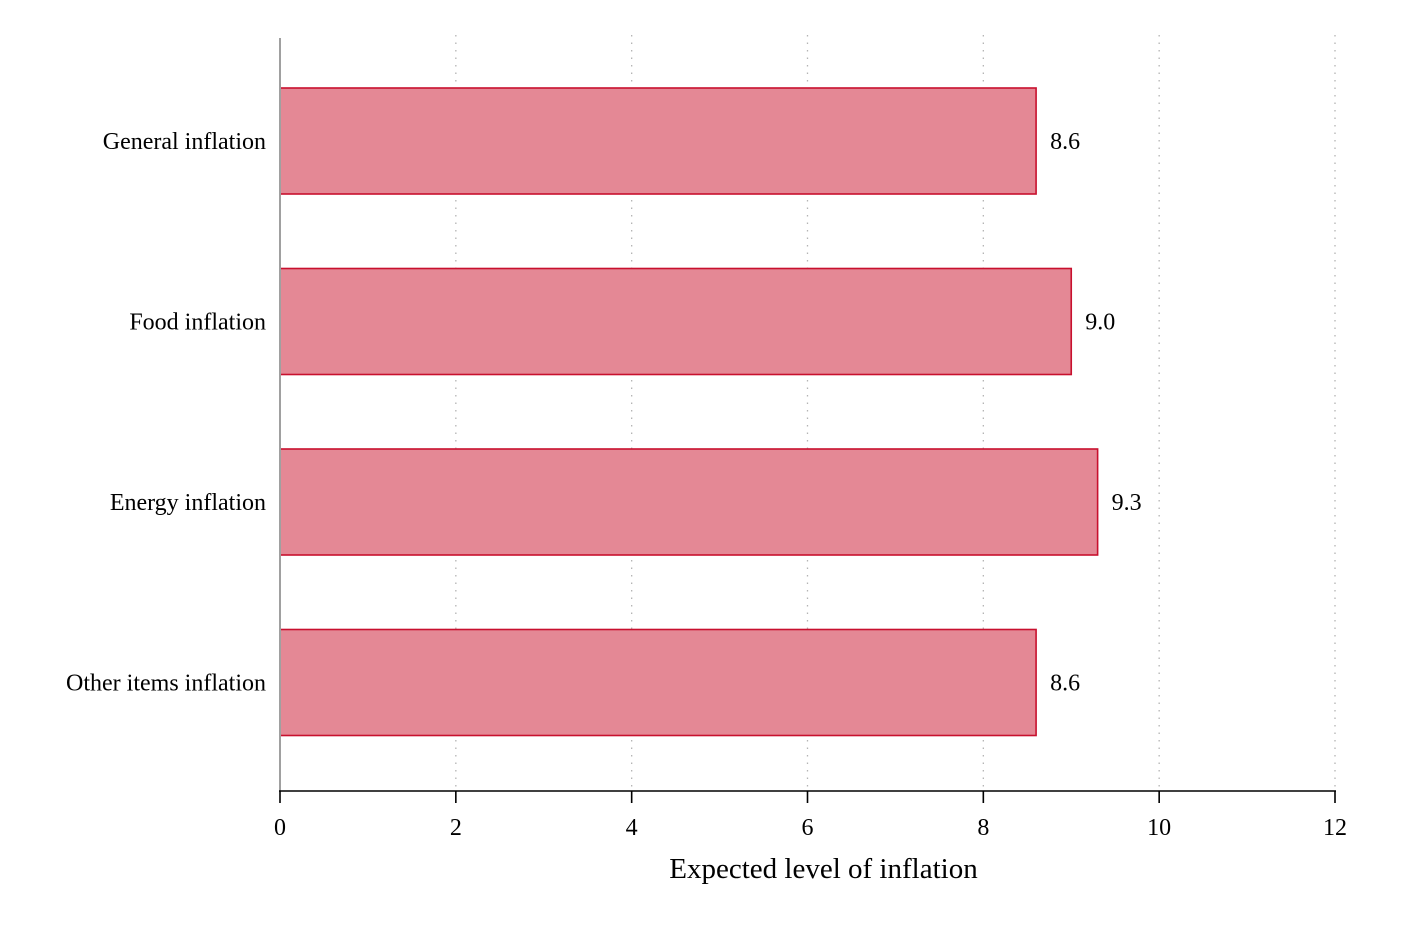 The image size is (1401, 934). Describe the element at coordinates (1127, 503) in the screenshot. I see `value-label-3: 9.3` at that location.